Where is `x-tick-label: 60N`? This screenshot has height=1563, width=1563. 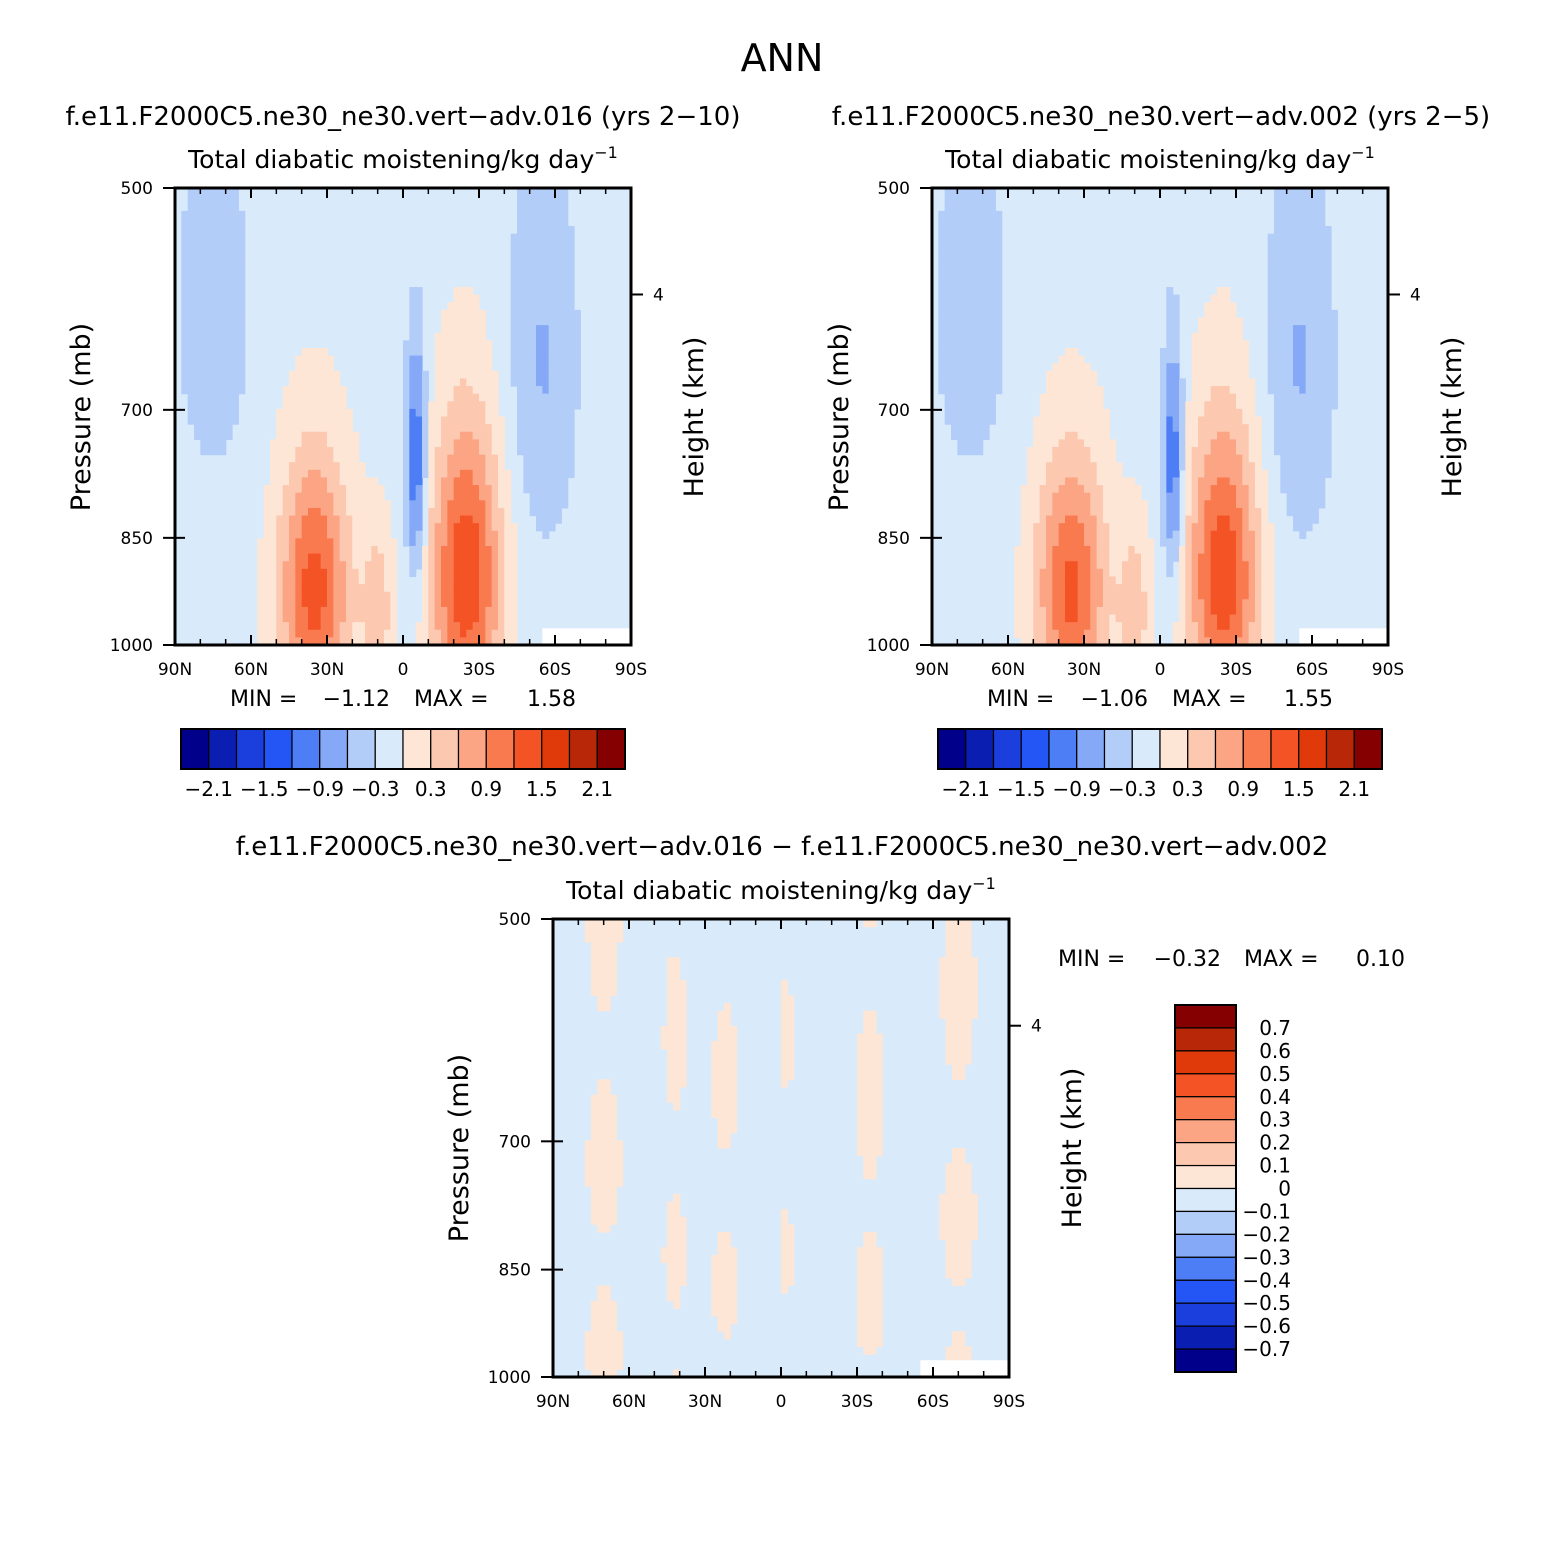
x-tick-label: 60N is located at coordinates (1008, 670).